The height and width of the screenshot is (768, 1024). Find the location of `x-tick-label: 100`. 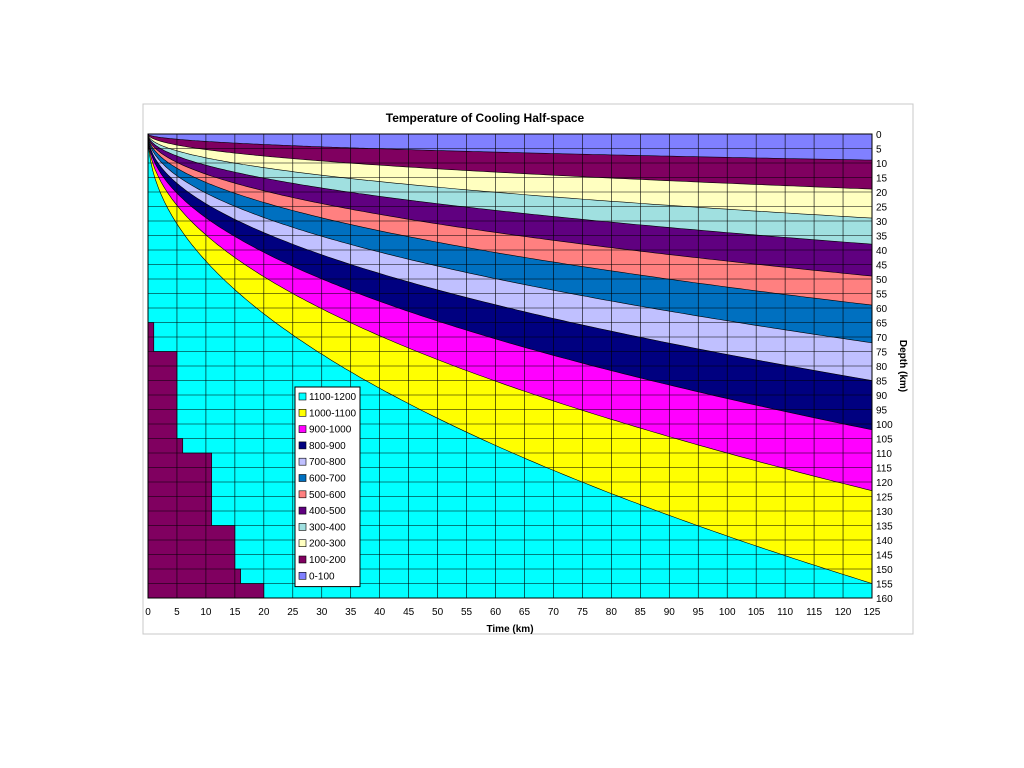

x-tick-label: 100 is located at coordinates (727, 612).